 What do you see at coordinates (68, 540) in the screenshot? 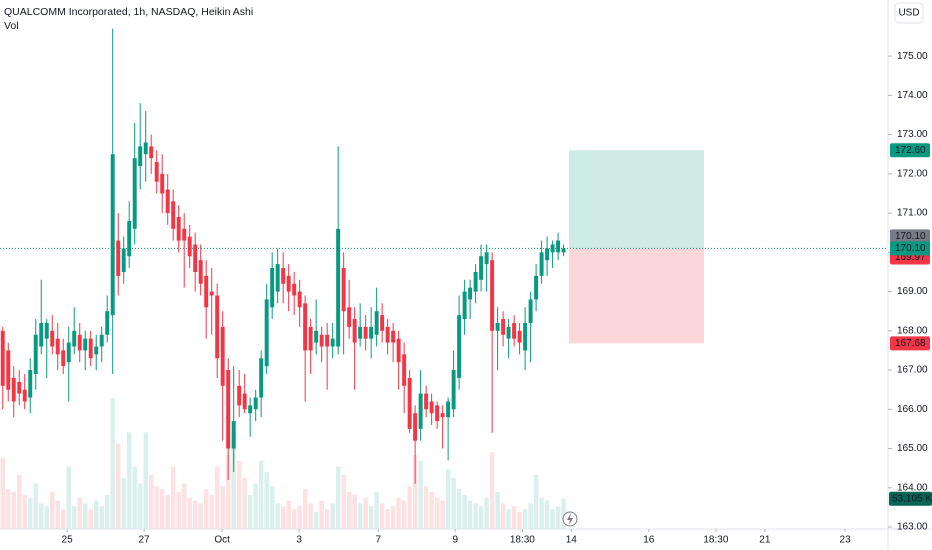
I see `x-tick-label: 25` at bounding box center [68, 540].